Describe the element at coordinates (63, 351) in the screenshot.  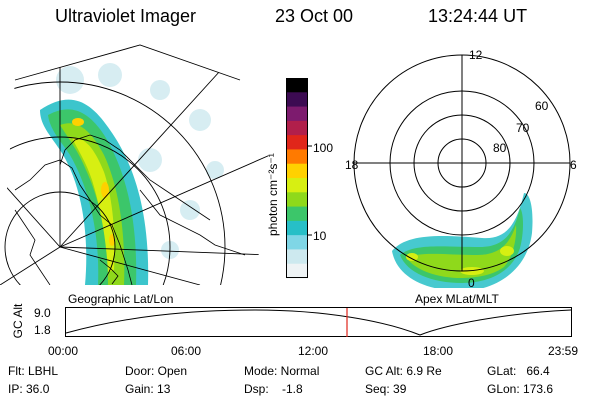
I see `timeline-xtick-0000: 00:00` at that location.